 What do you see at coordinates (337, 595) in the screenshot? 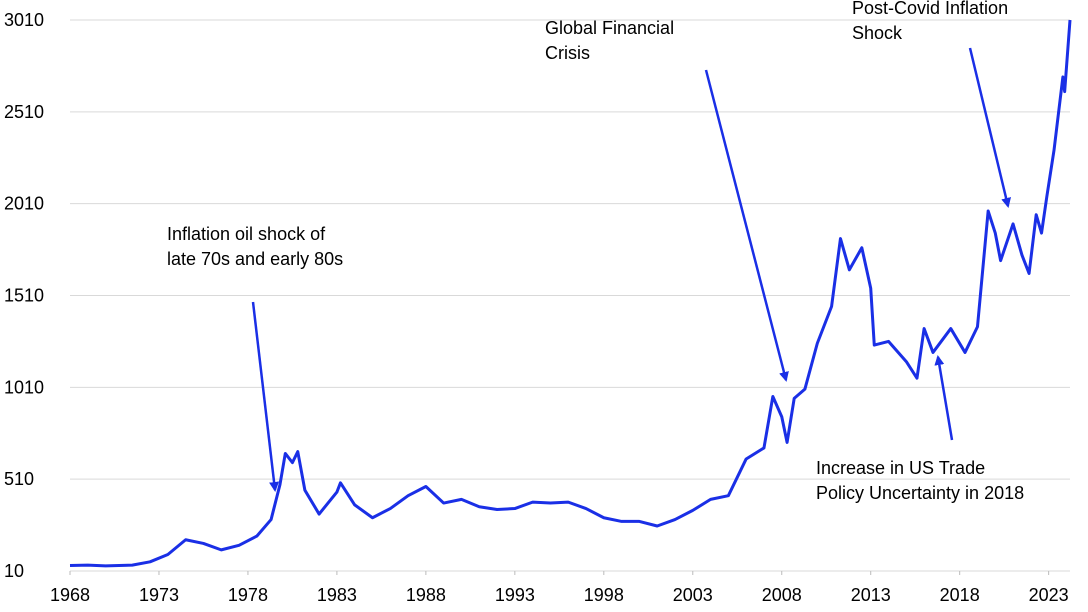
I see `x-tick-label: 1983` at bounding box center [337, 595].